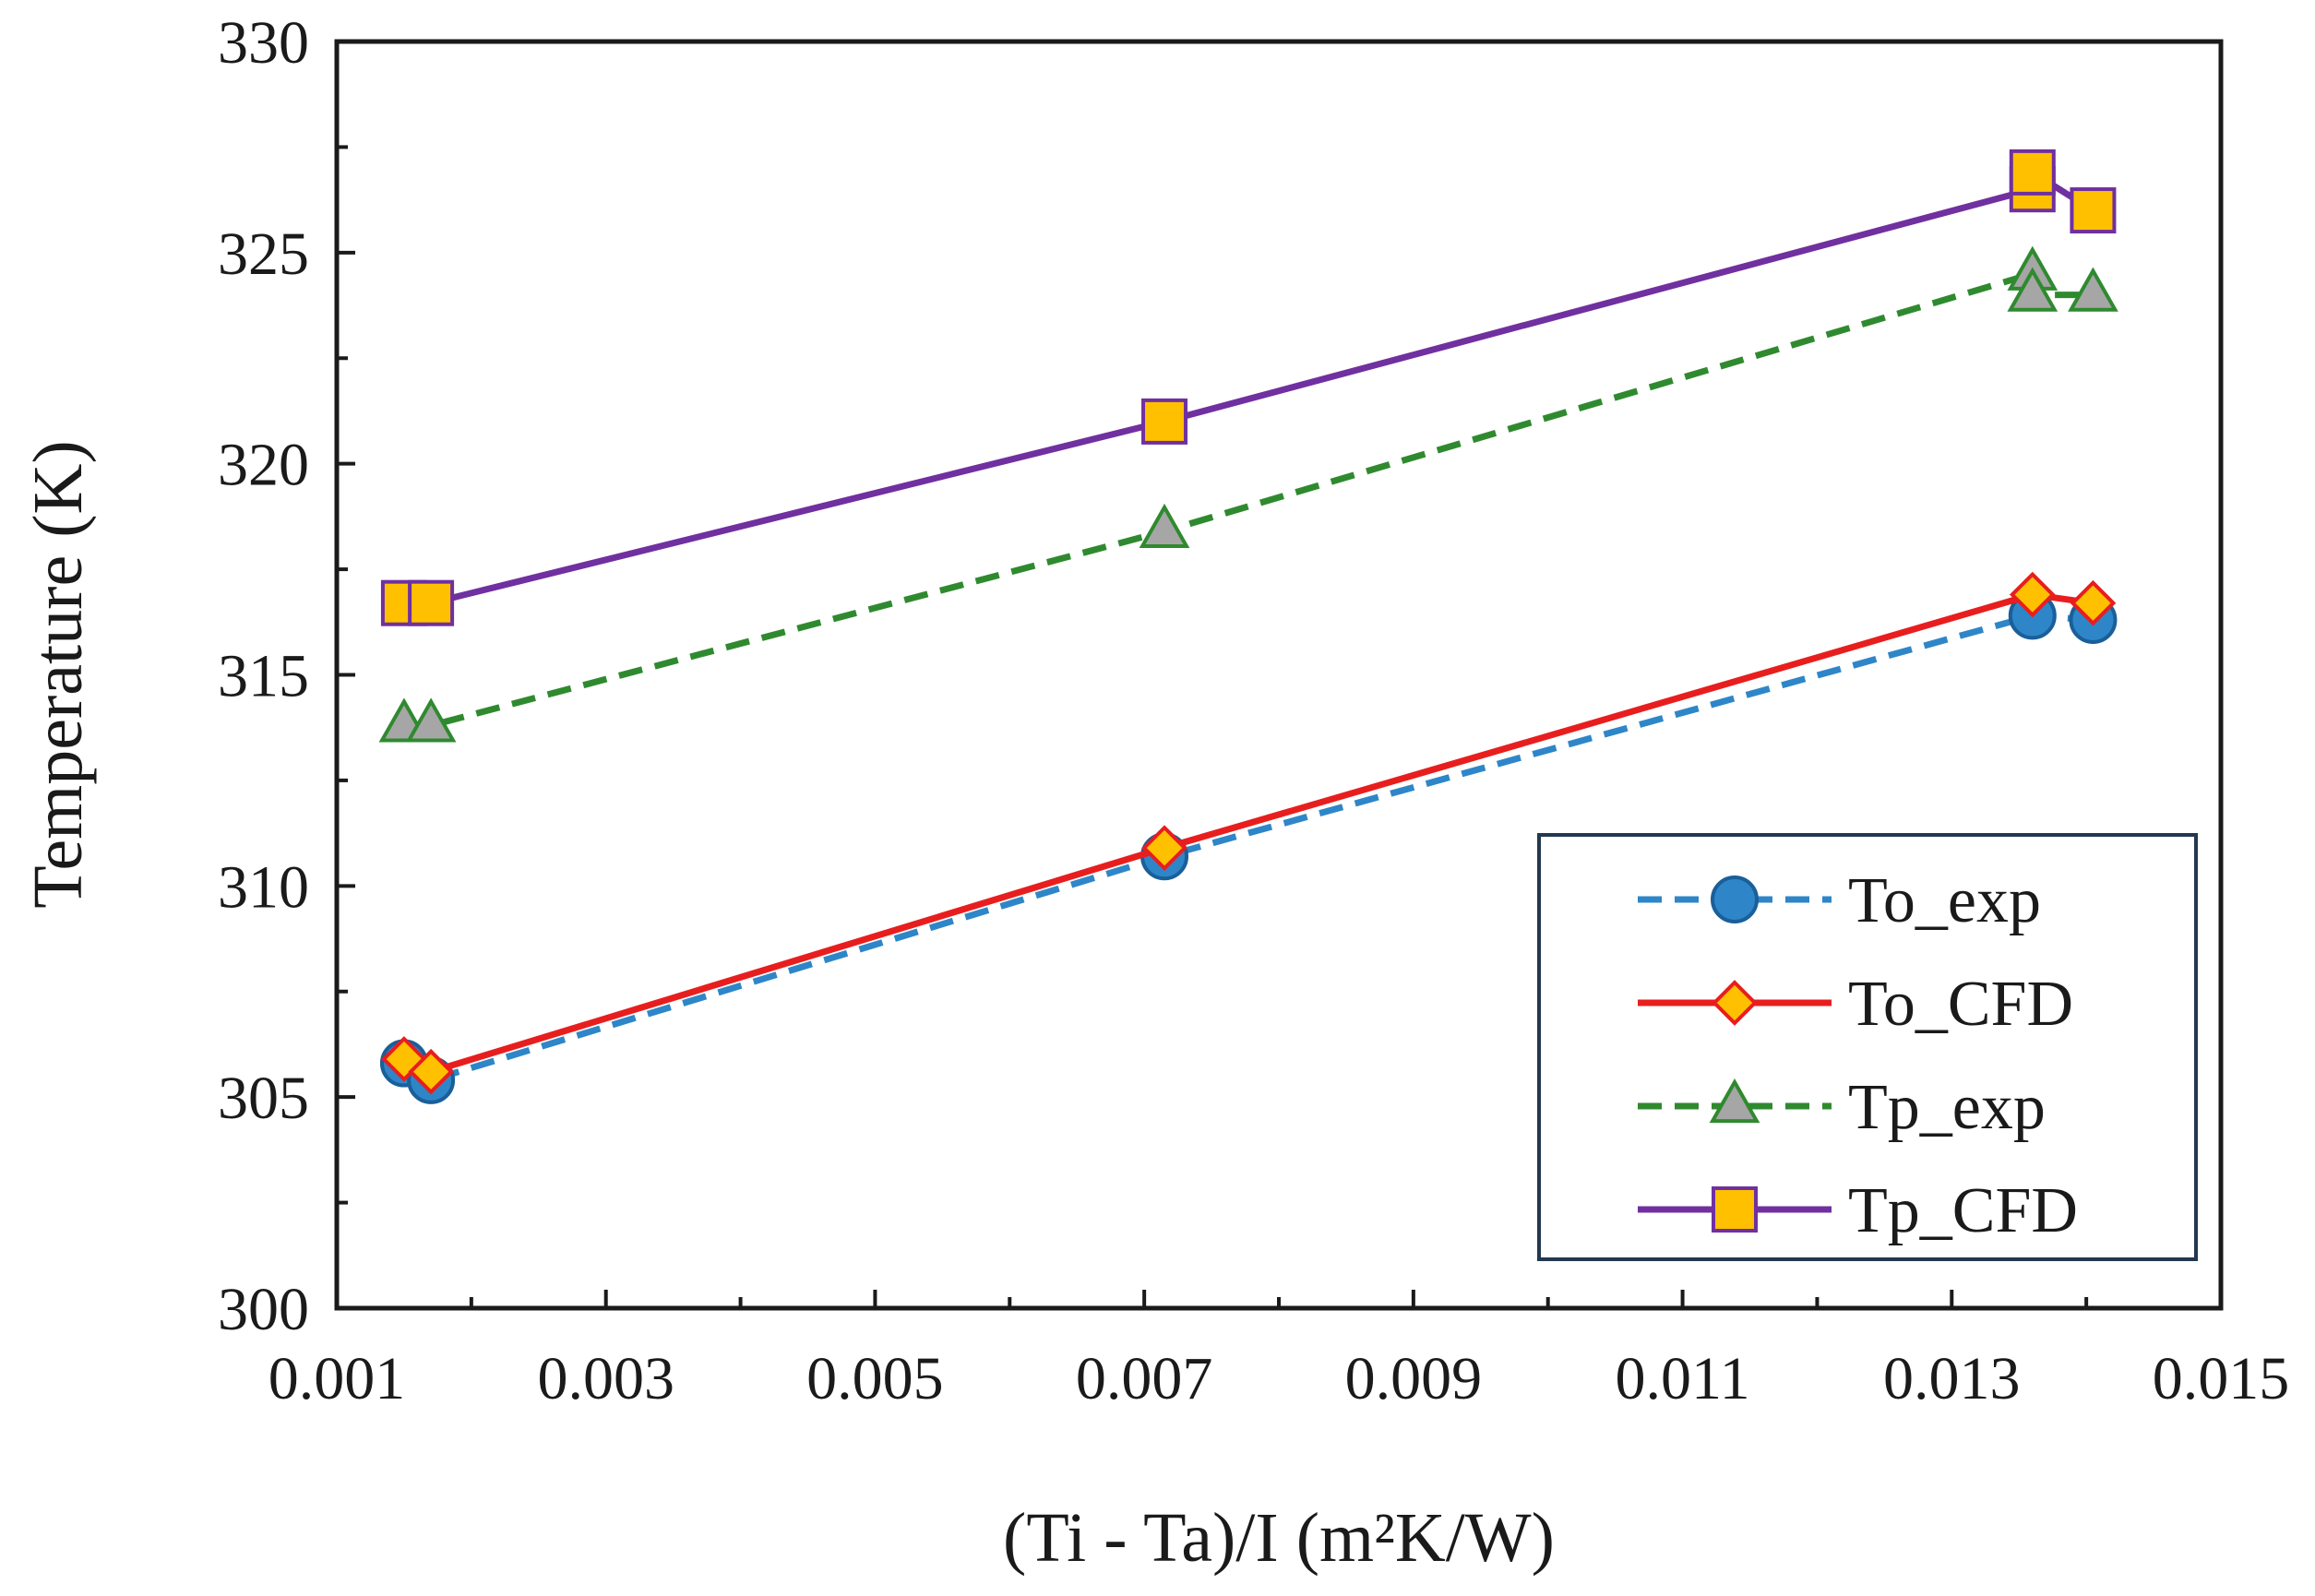 The width and height of the screenshot is (2315, 1596). What do you see at coordinates (337, 1378) in the screenshot?
I see `x-tick-label: 0.001` at bounding box center [337, 1378].